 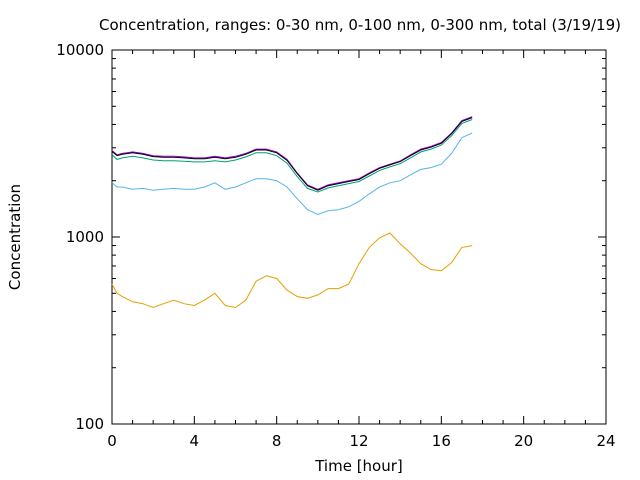 What do you see at coordinates (523, 441) in the screenshot?
I see `x-tick-label: 20` at bounding box center [523, 441].